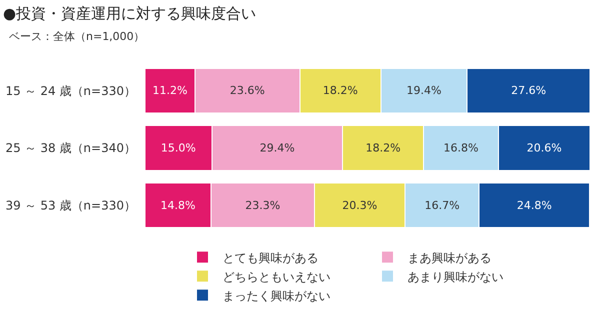 The image size is (600, 320). Describe the element at coordinates (424, 91) in the screenshot. I see `data-label: 19.4%` at that location.